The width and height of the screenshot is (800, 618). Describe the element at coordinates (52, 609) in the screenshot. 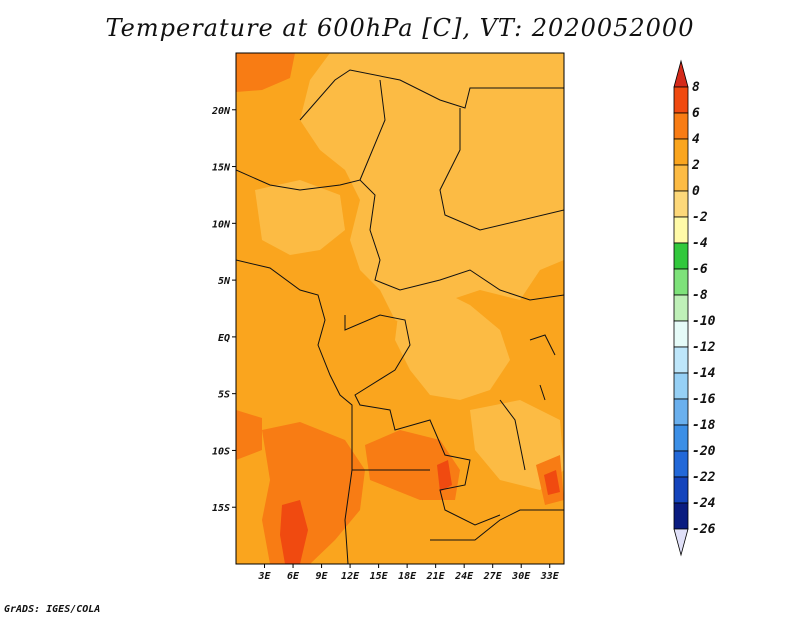

I see `grads-credit: GrADS: IGES/COLA` at that location.